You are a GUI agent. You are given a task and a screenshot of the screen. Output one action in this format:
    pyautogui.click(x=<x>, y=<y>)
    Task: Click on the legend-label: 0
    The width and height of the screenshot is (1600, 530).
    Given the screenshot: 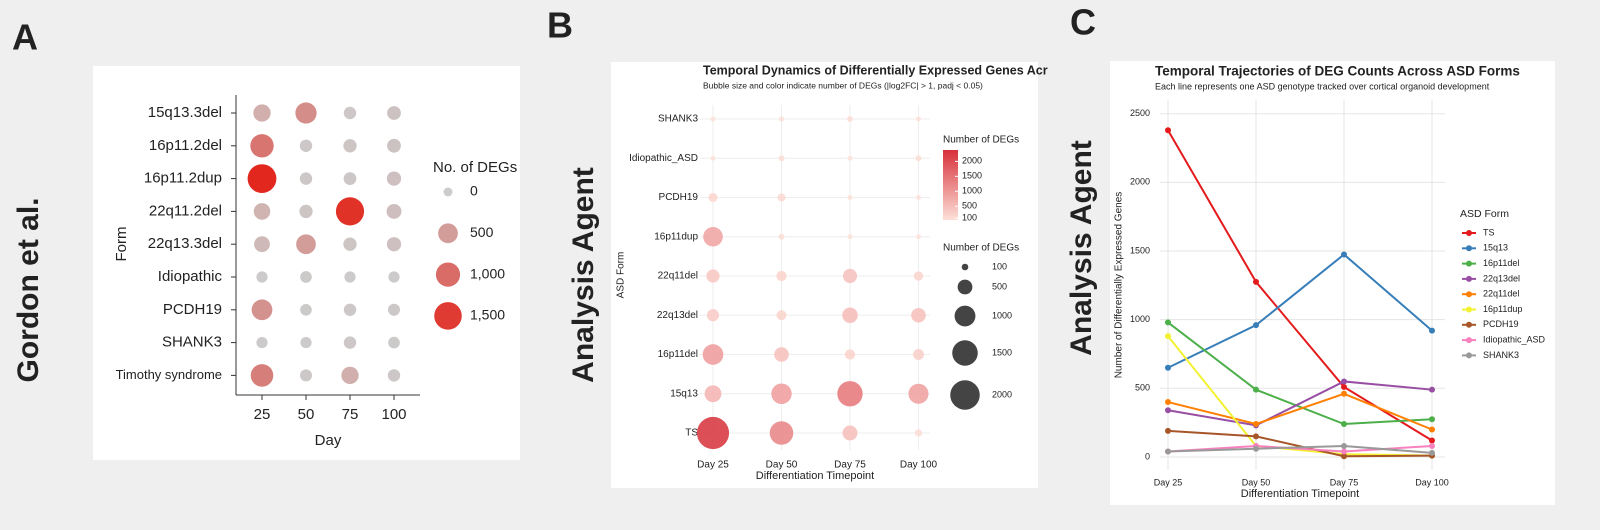 What is the action you would take?
    pyautogui.click(x=474, y=191)
    